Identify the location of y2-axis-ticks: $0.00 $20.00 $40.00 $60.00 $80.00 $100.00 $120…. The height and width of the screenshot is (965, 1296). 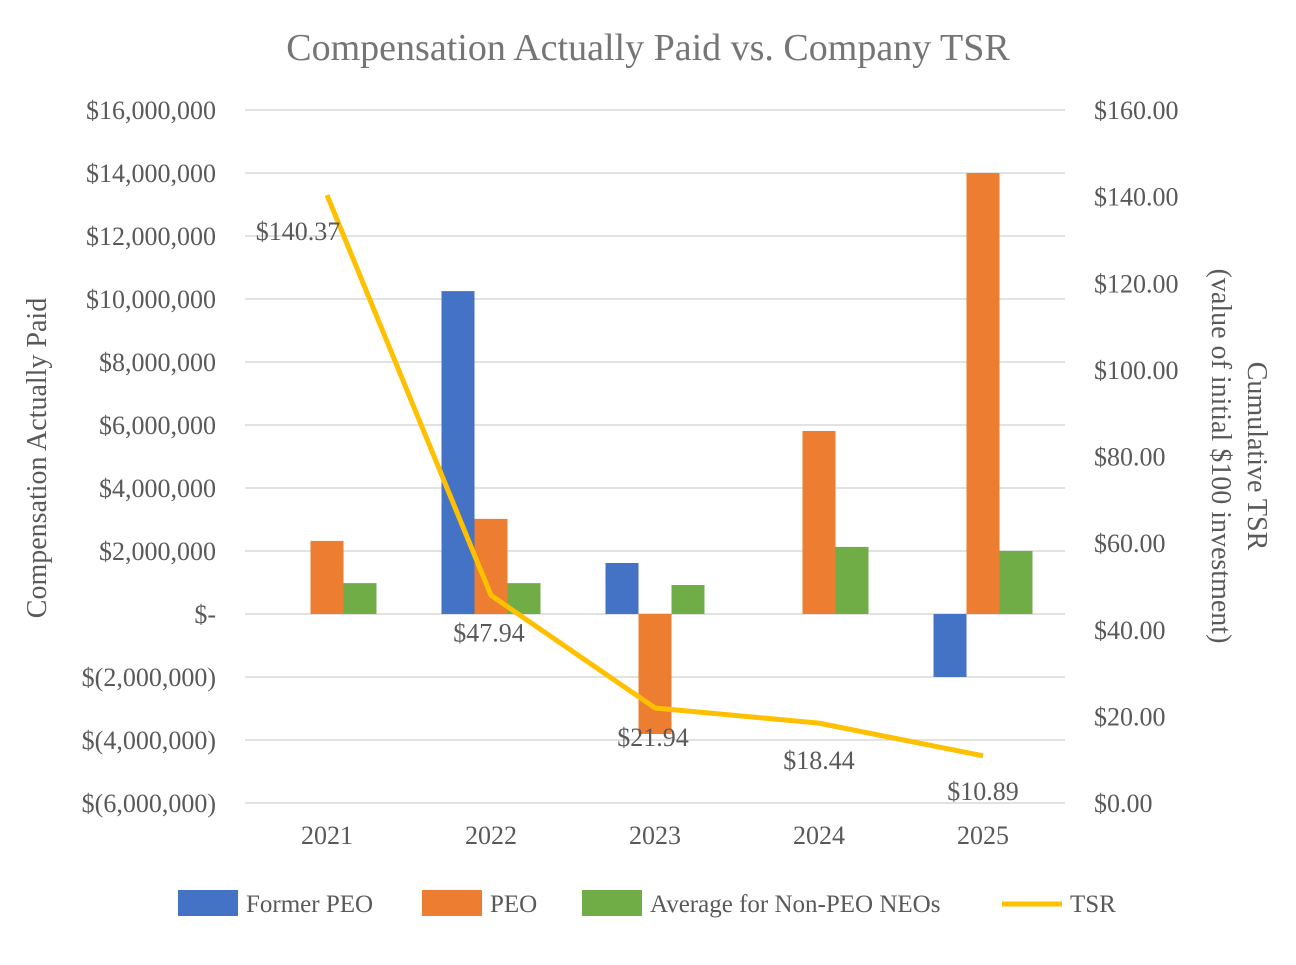
(1136, 457).